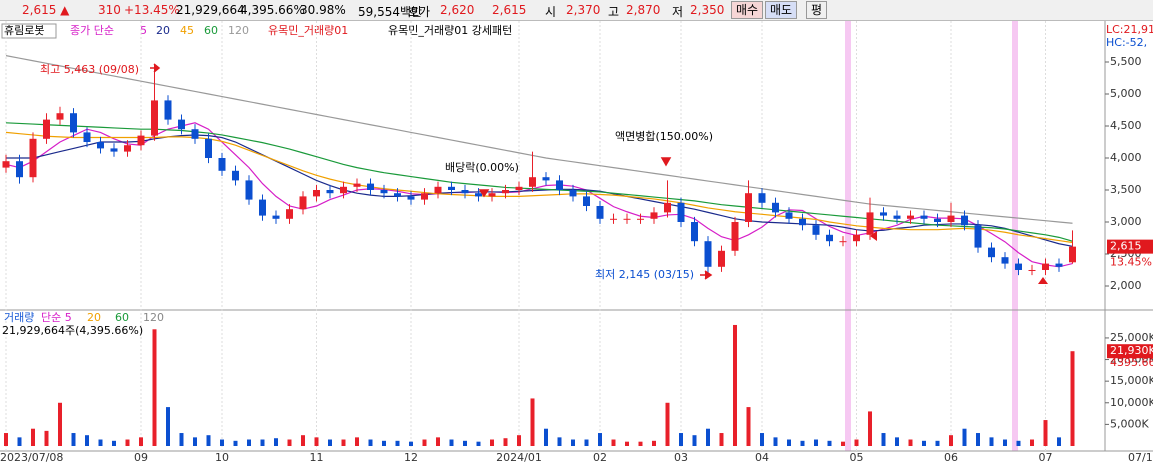 The image size is (1153, 466). Describe the element at coordinates (1126, 93) in the screenshot. I see `y-tick-label: 5,000` at that location.